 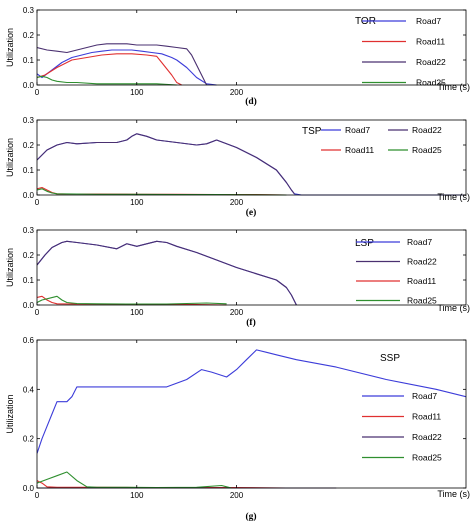 I want to click on panel-label: (e), so click(x=251, y=212).